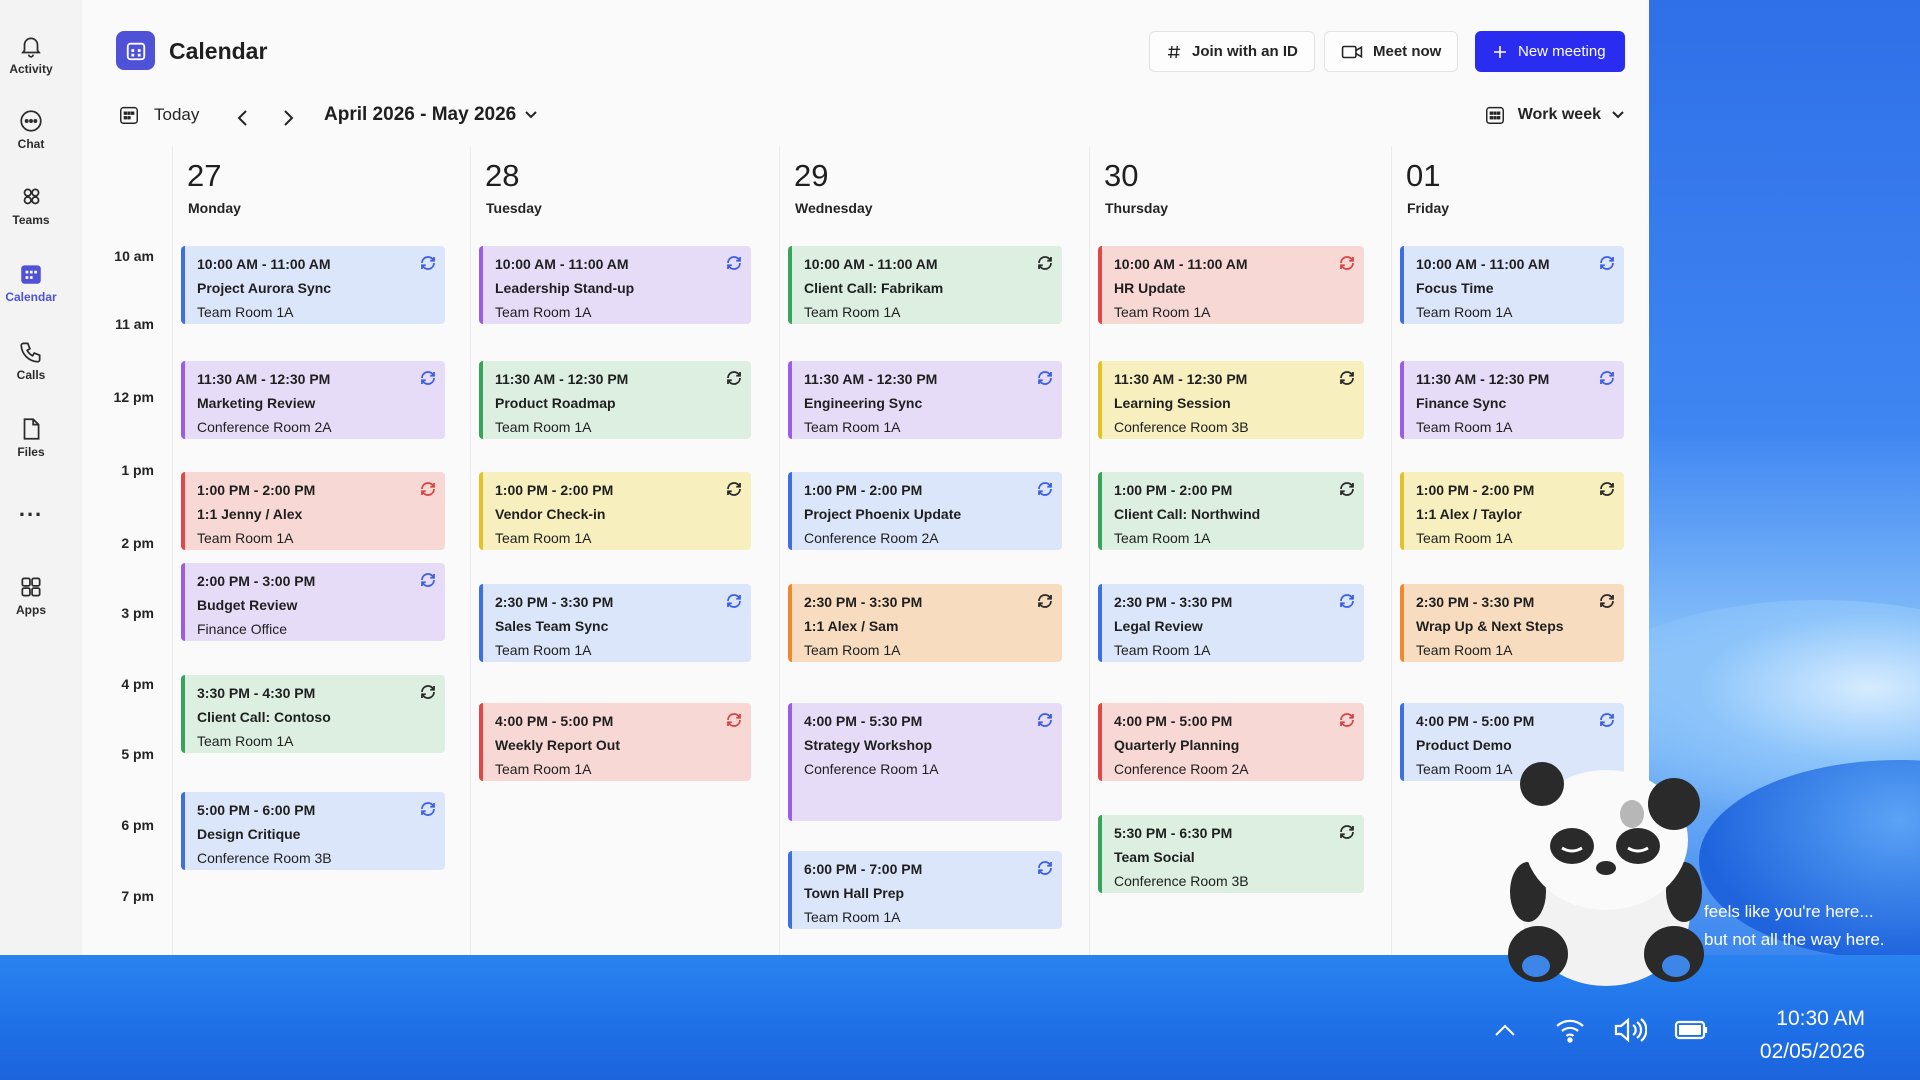 The width and height of the screenshot is (1920, 1080). I want to click on time-label: 1 pm, so click(137, 470).